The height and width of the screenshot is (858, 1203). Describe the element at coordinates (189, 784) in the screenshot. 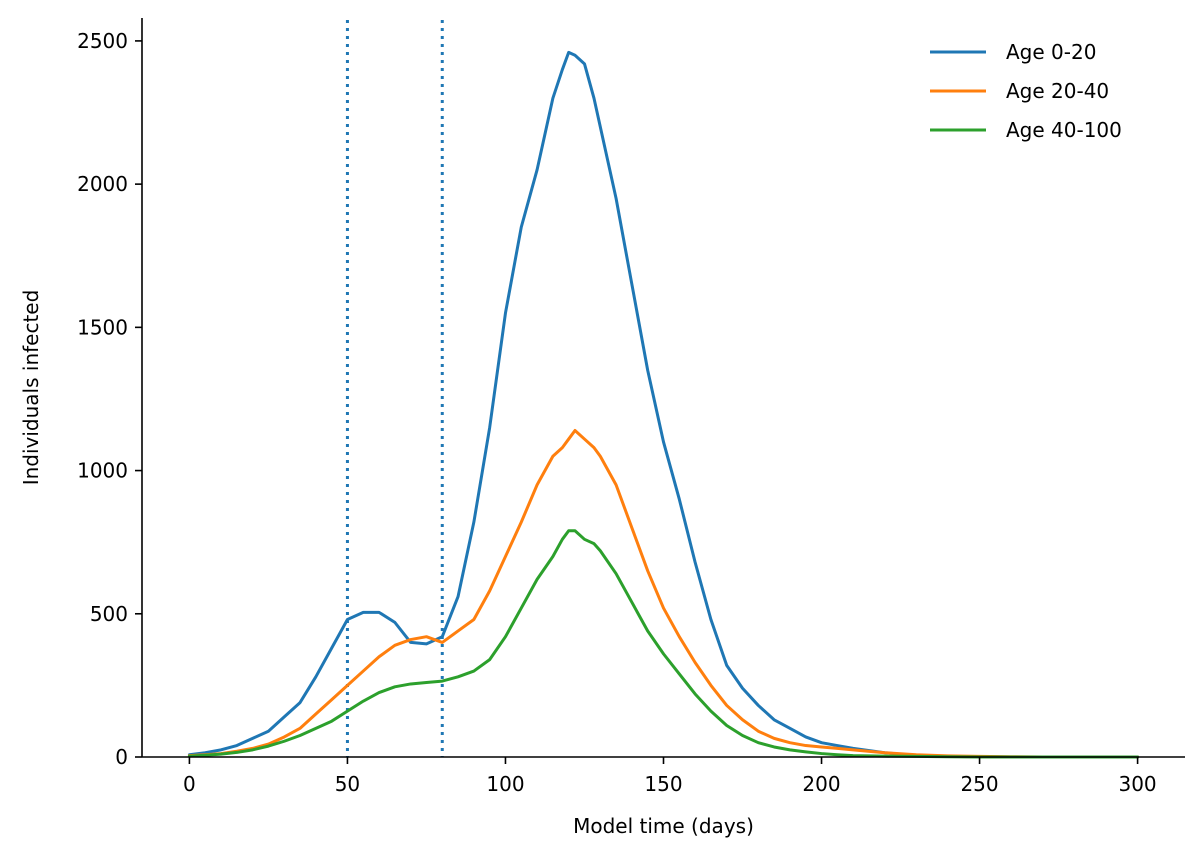

I see `x-tick-label: 0` at that location.